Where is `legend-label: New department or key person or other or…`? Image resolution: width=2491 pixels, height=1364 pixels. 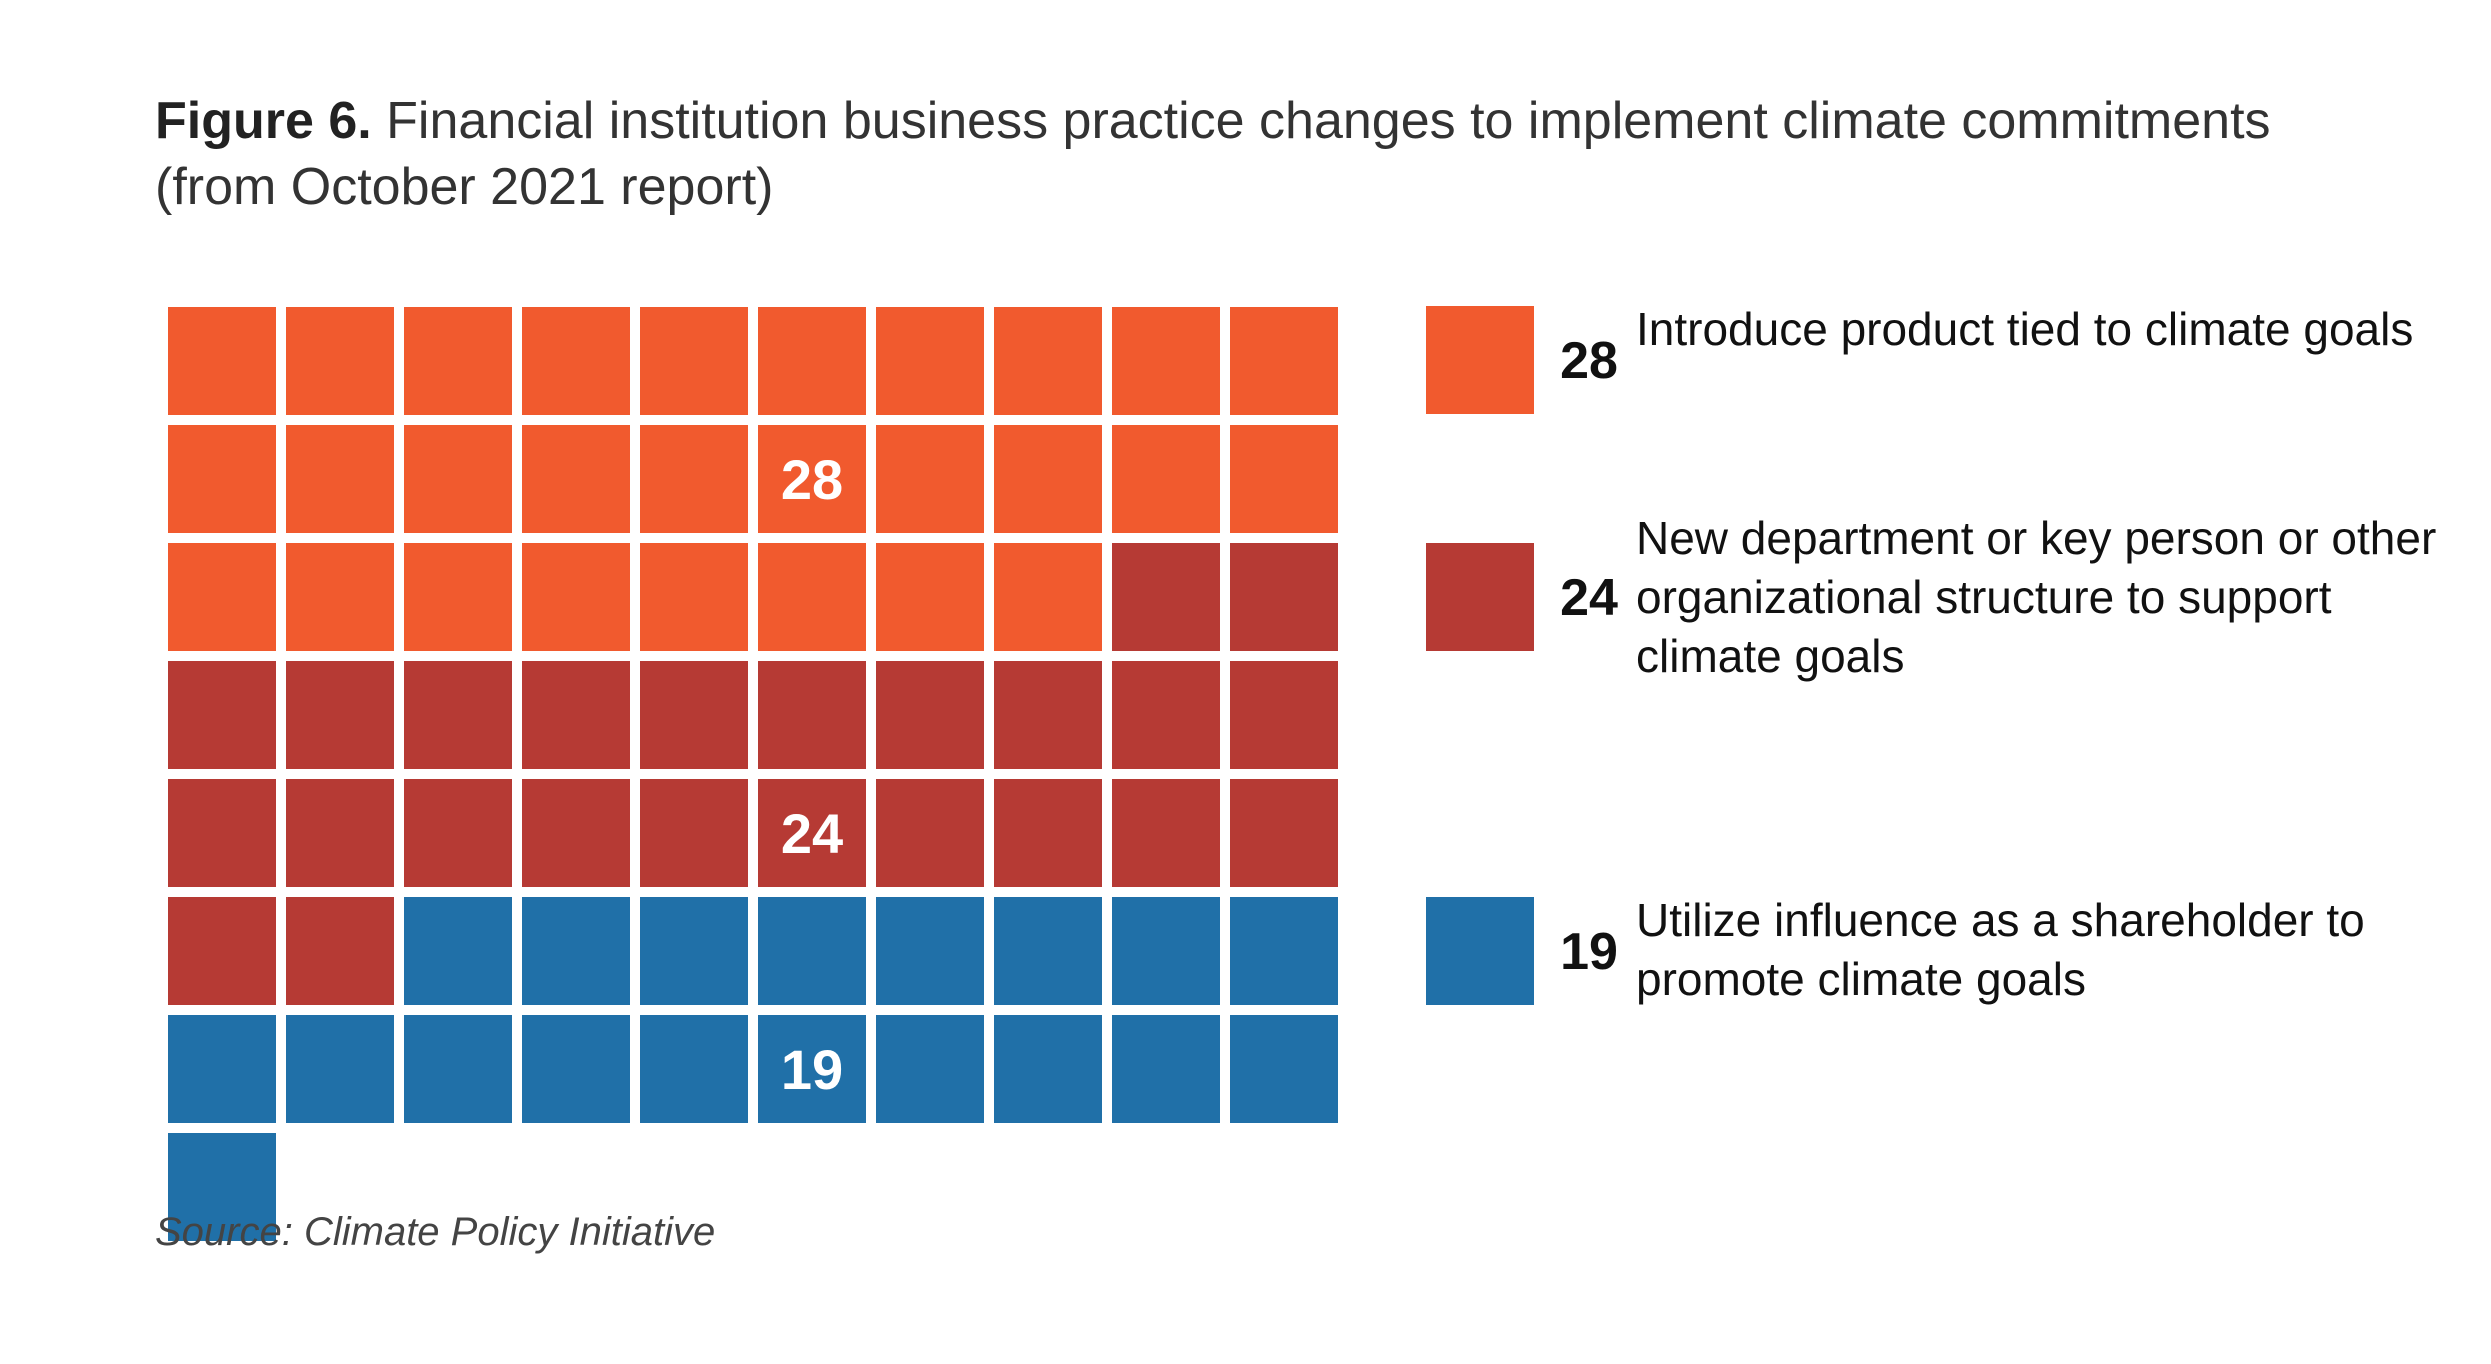 legend-label: New department or key person or other or… is located at coordinates (2036, 597).